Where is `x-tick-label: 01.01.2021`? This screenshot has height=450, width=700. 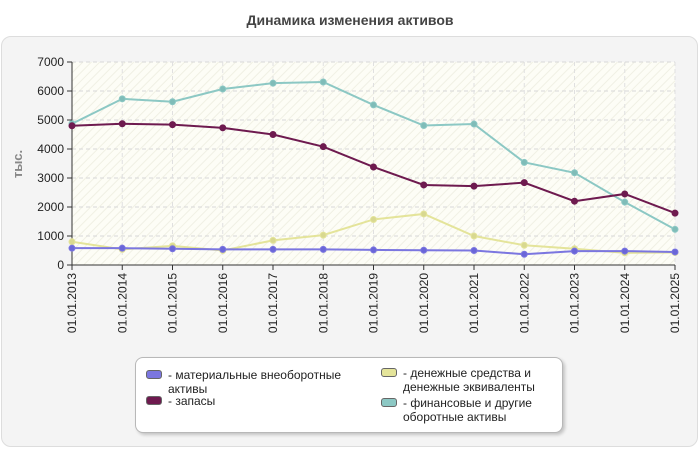
x-tick-label: 01.01.2021 is located at coordinates (474, 303).